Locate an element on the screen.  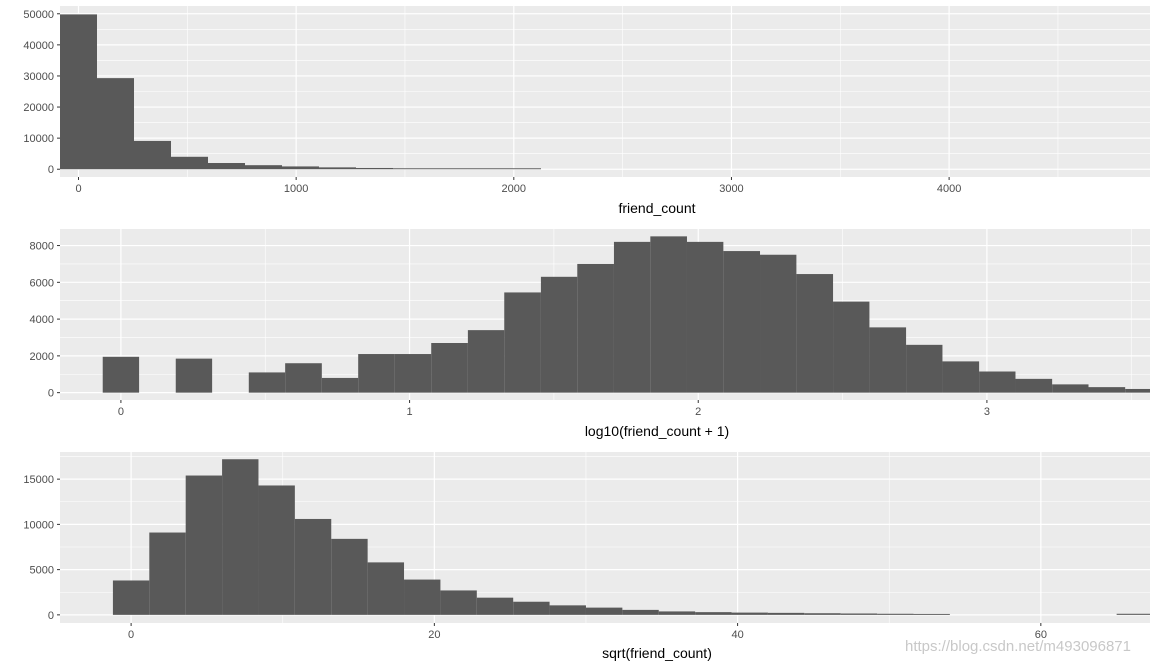
y-tick-label: 15000 is located at coordinates (38, 480).